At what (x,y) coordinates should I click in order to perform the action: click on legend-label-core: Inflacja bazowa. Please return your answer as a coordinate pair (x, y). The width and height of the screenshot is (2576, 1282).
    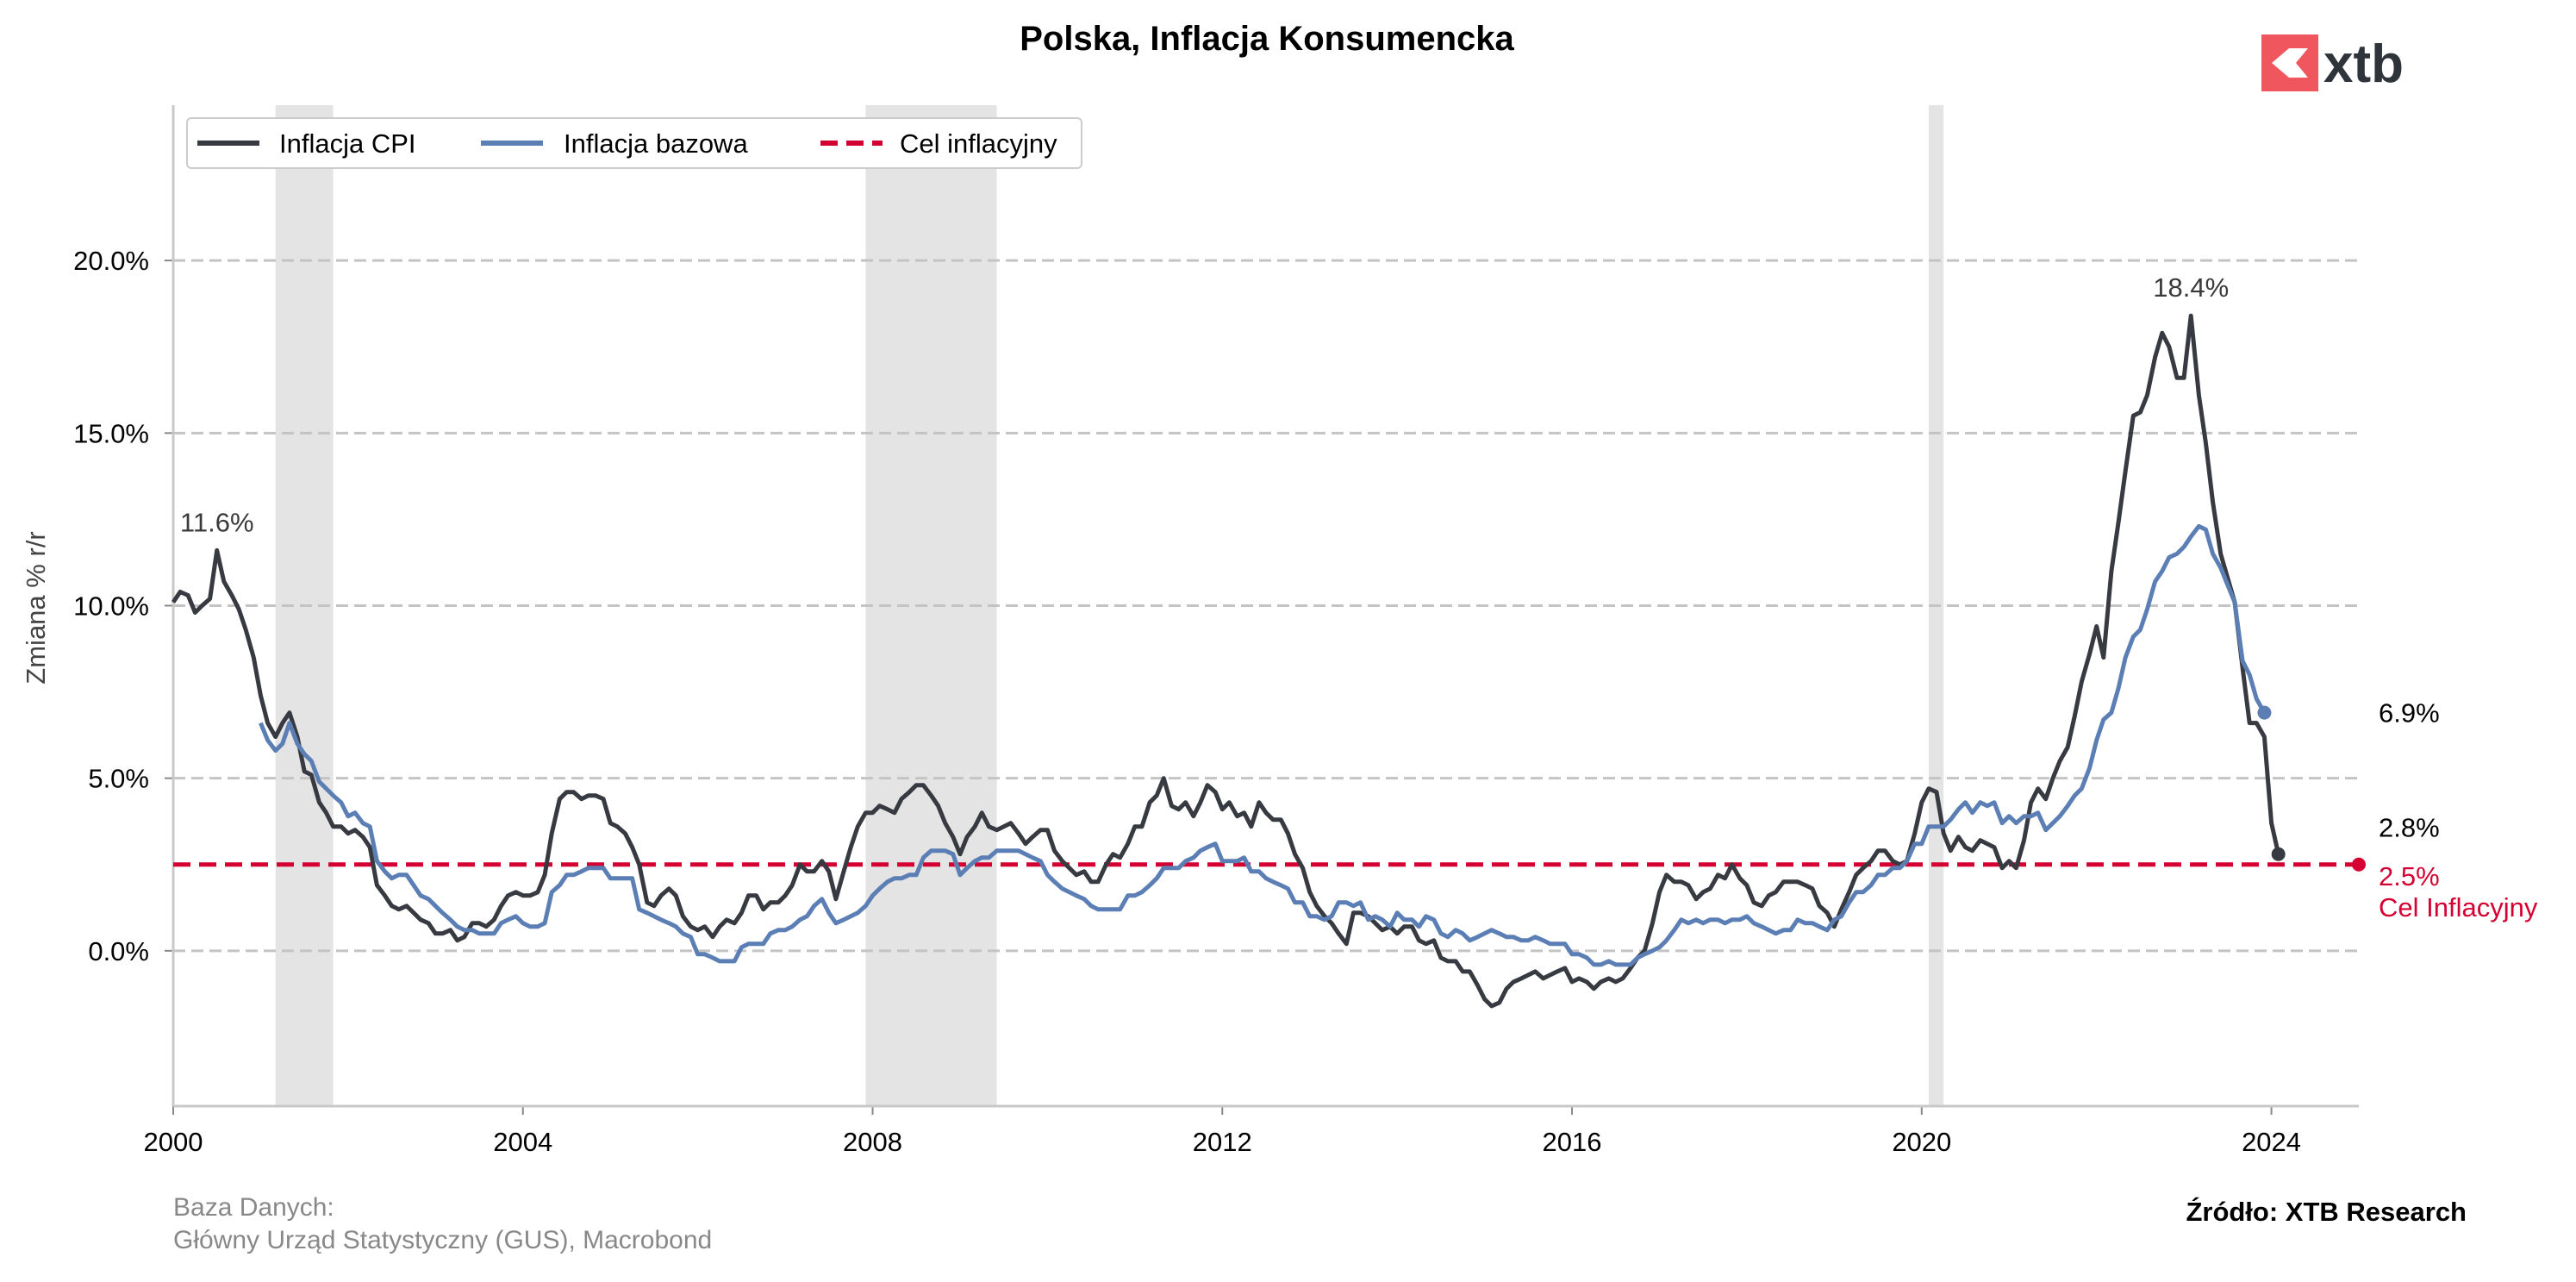
    Looking at the image, I should click on (656, 143).